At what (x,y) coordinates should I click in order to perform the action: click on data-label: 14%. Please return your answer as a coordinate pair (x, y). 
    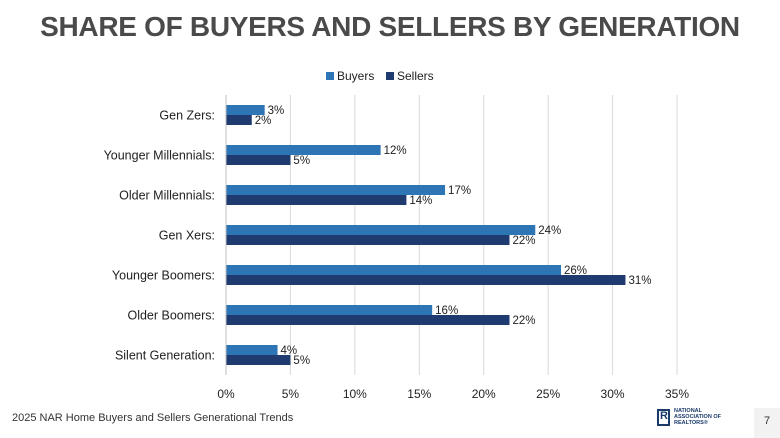
    Looking at the image, I should click on (420, 201).